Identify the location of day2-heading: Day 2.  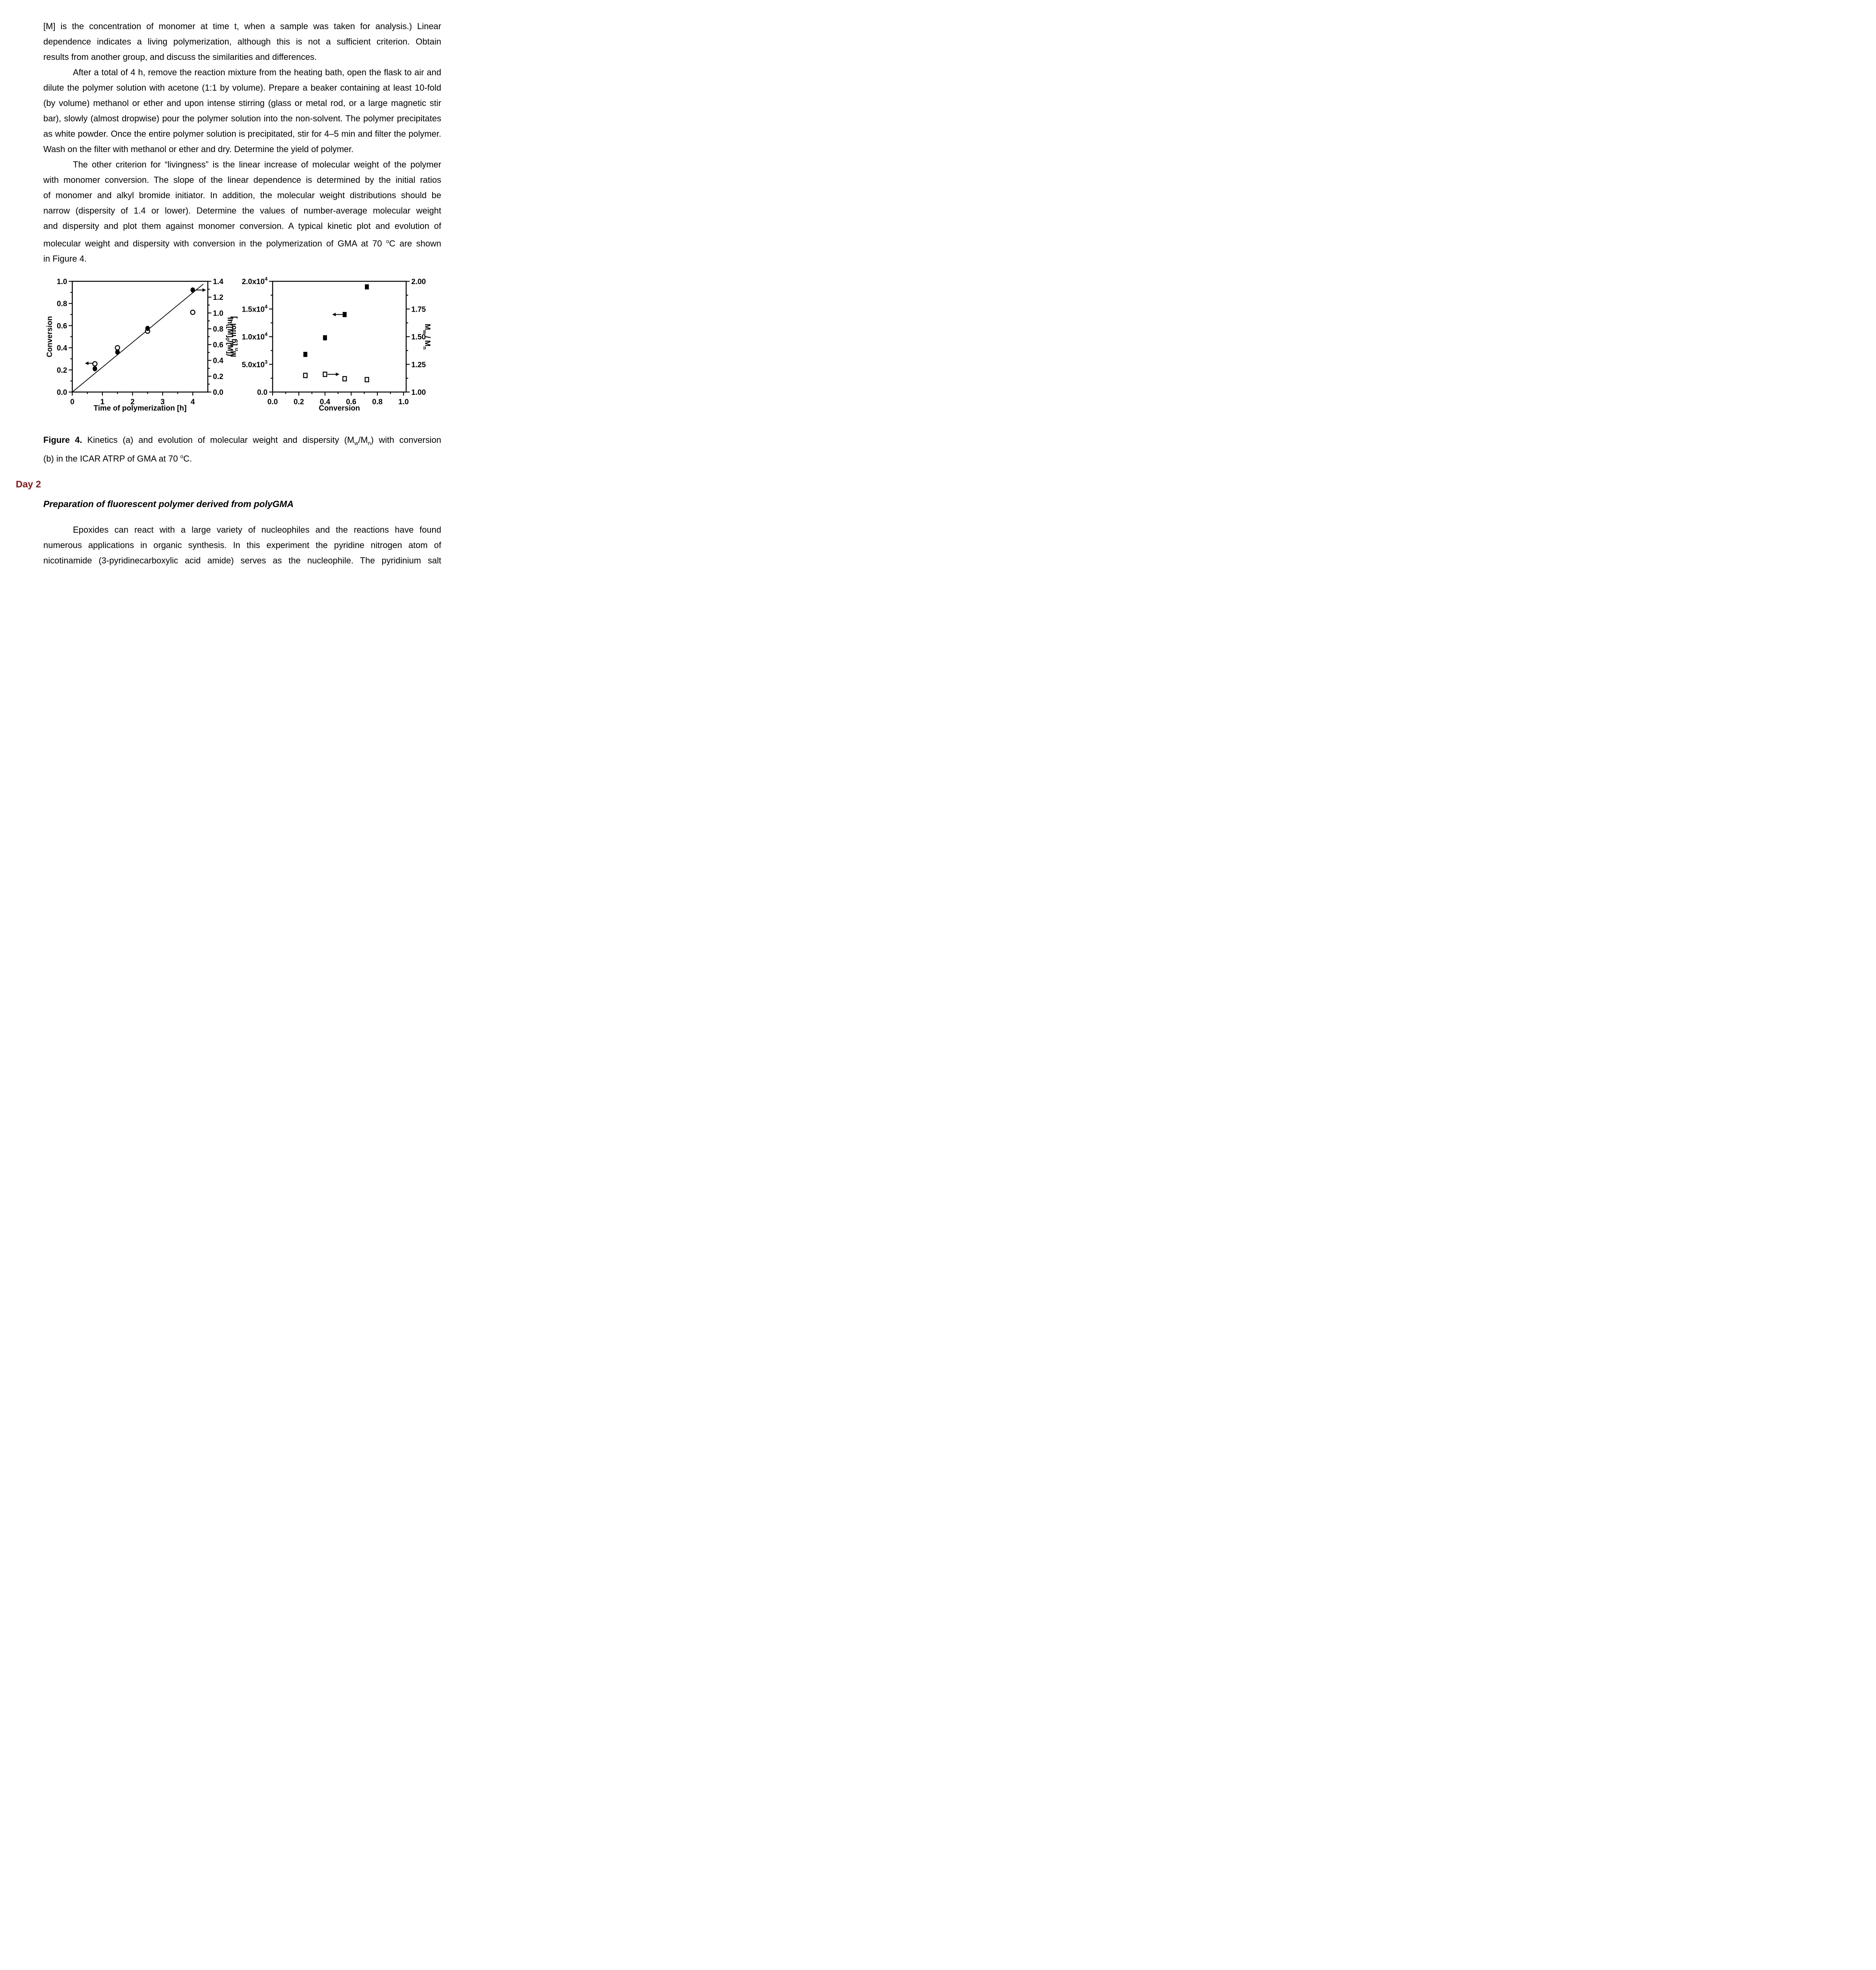
(28, 485).